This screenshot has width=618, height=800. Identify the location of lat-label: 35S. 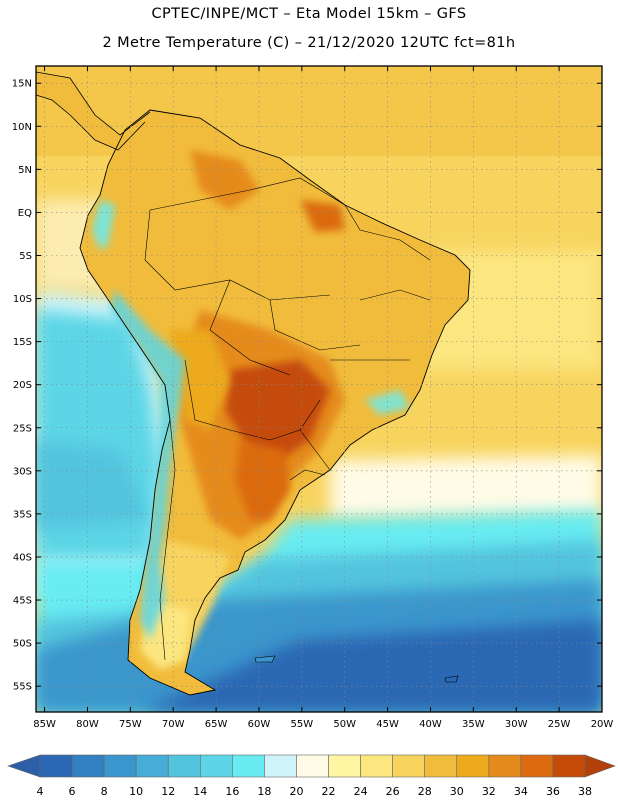
(22, 514).